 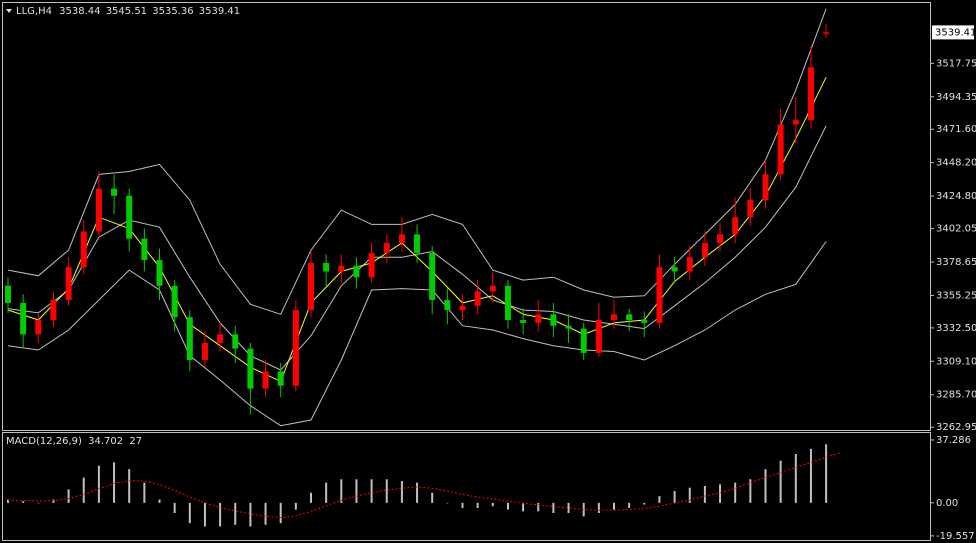 What do you see at coordinates (956, 229) in the screenshot?
I see `y-tick-label: 3402.05` at bounding box center [956, 229].